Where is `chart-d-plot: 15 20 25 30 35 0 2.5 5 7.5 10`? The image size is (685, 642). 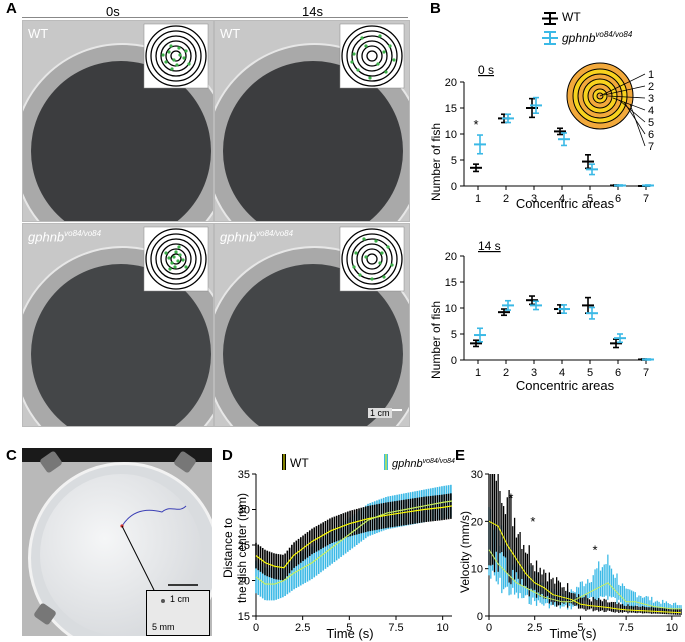 chart-d-plot: 15 20 25 30 35 0 2.5 5 7.5 10 is located at coordinates (345, 551).